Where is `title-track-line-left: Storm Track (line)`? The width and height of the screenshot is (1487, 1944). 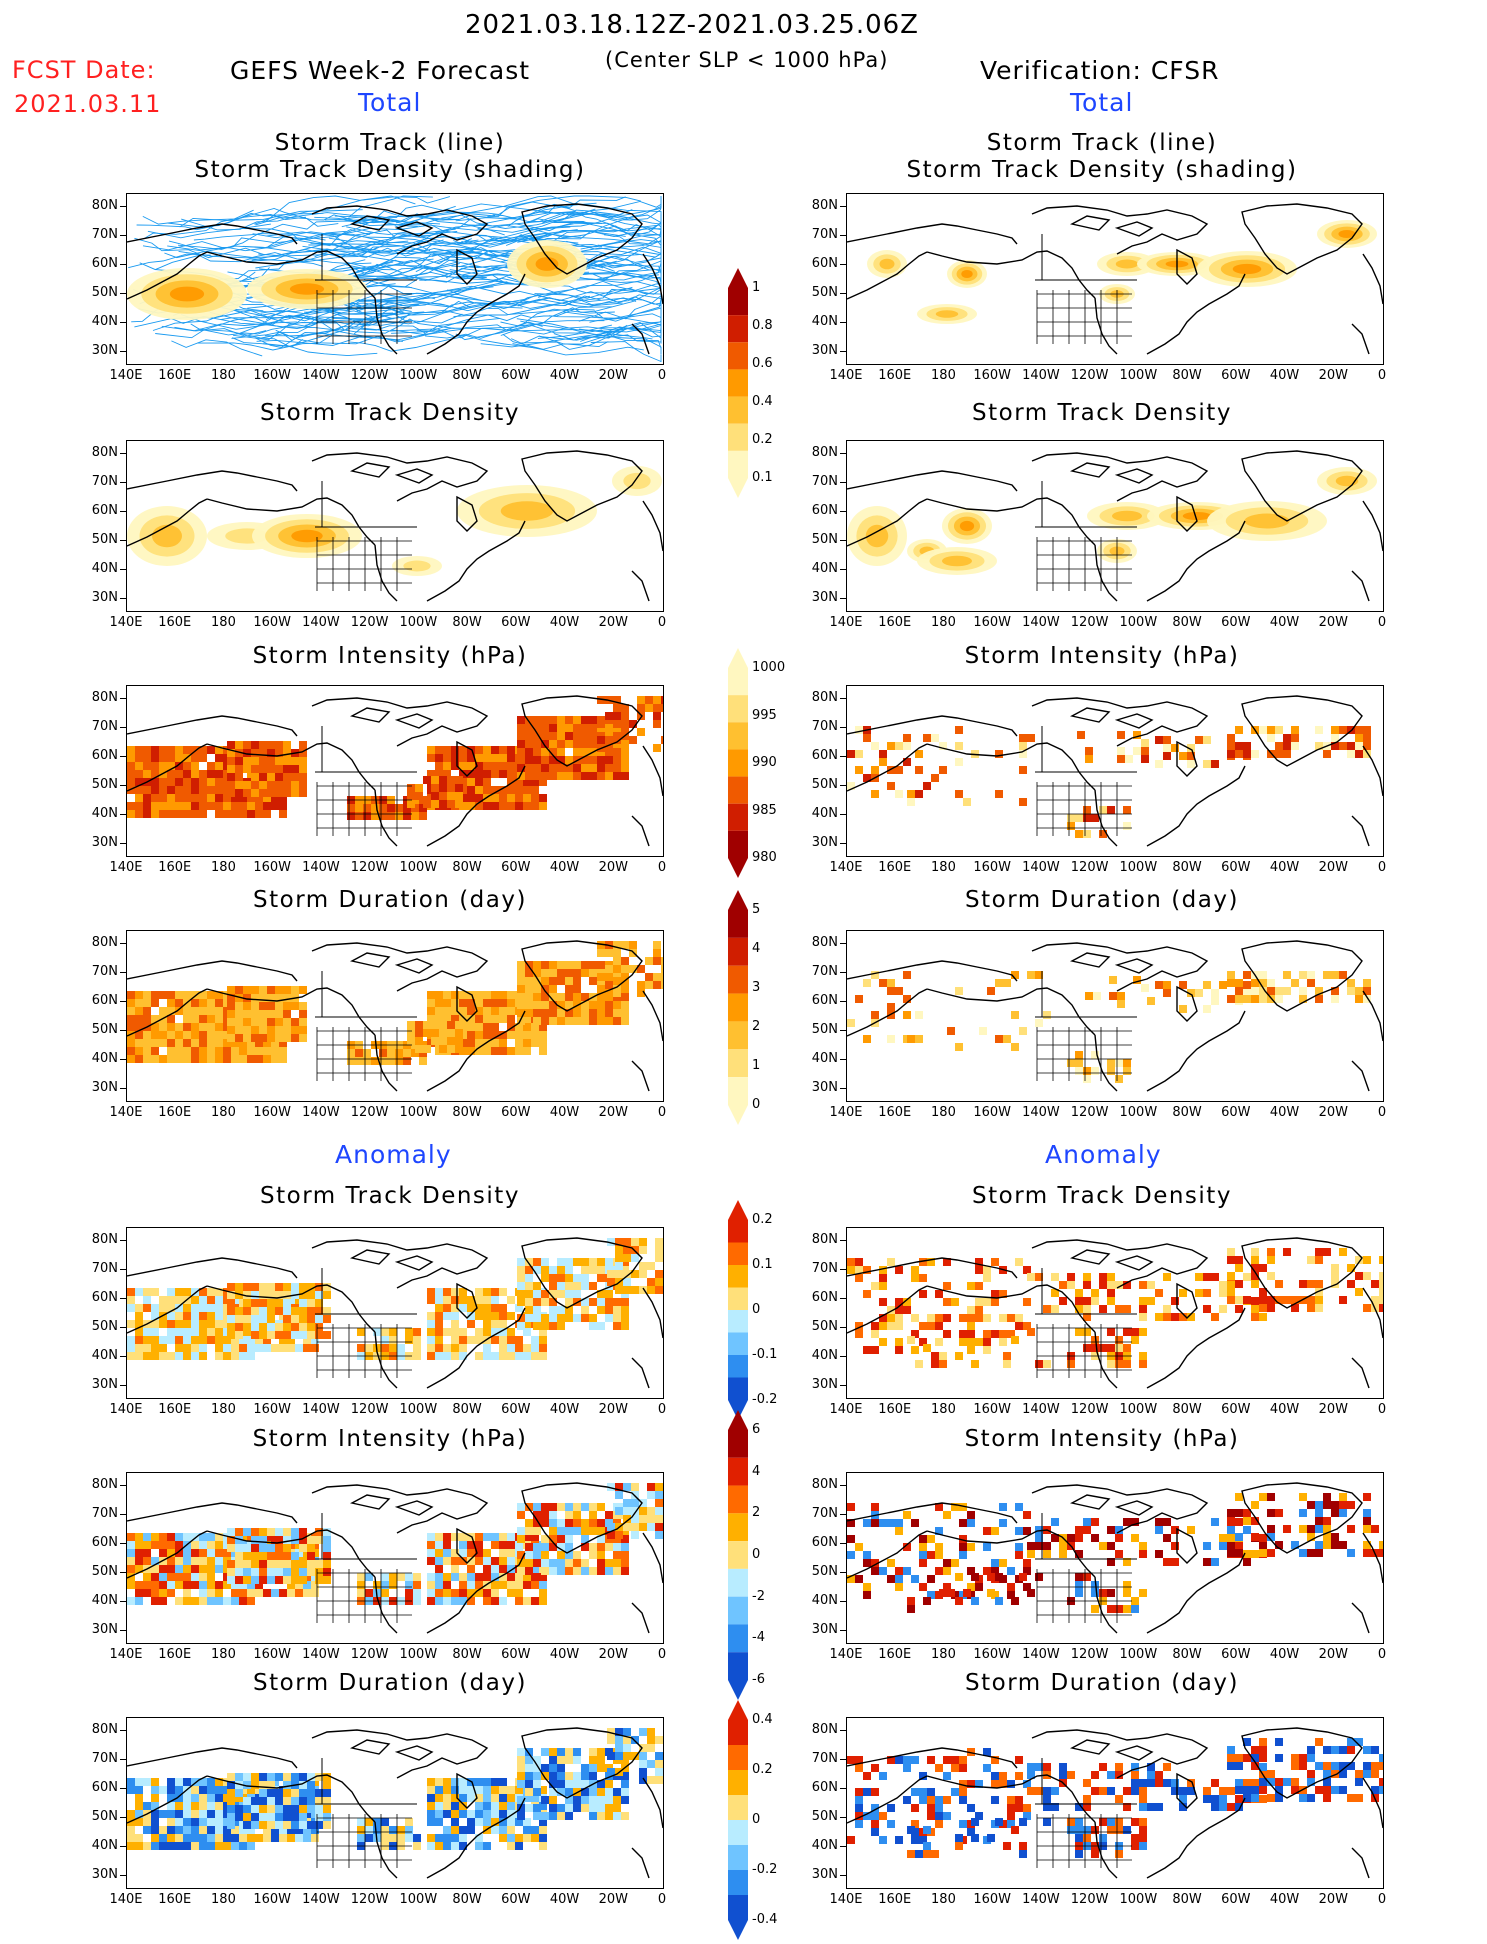 title-track-line-left: Storm Track (line) is located at coordinates (390, 143).